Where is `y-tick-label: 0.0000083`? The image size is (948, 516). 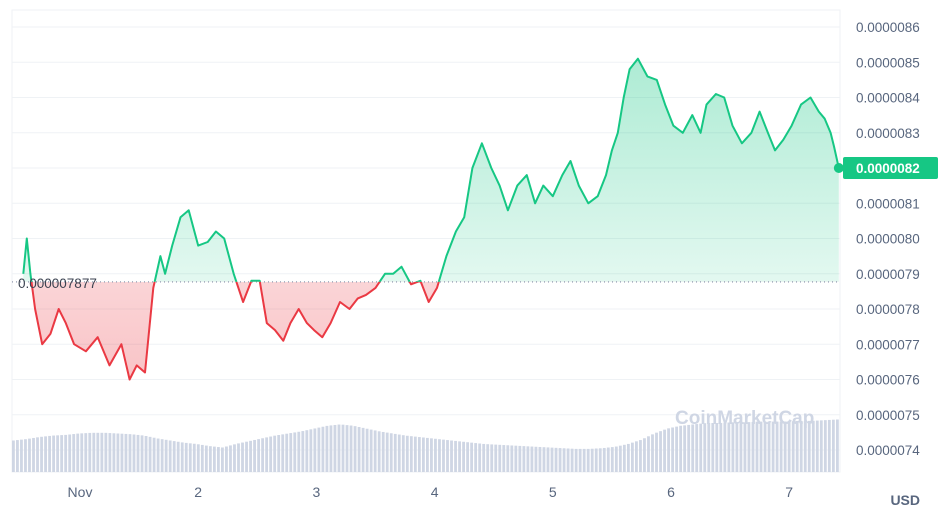
y-tick-label: 0.0000083 is located at coordinates (888, 133).